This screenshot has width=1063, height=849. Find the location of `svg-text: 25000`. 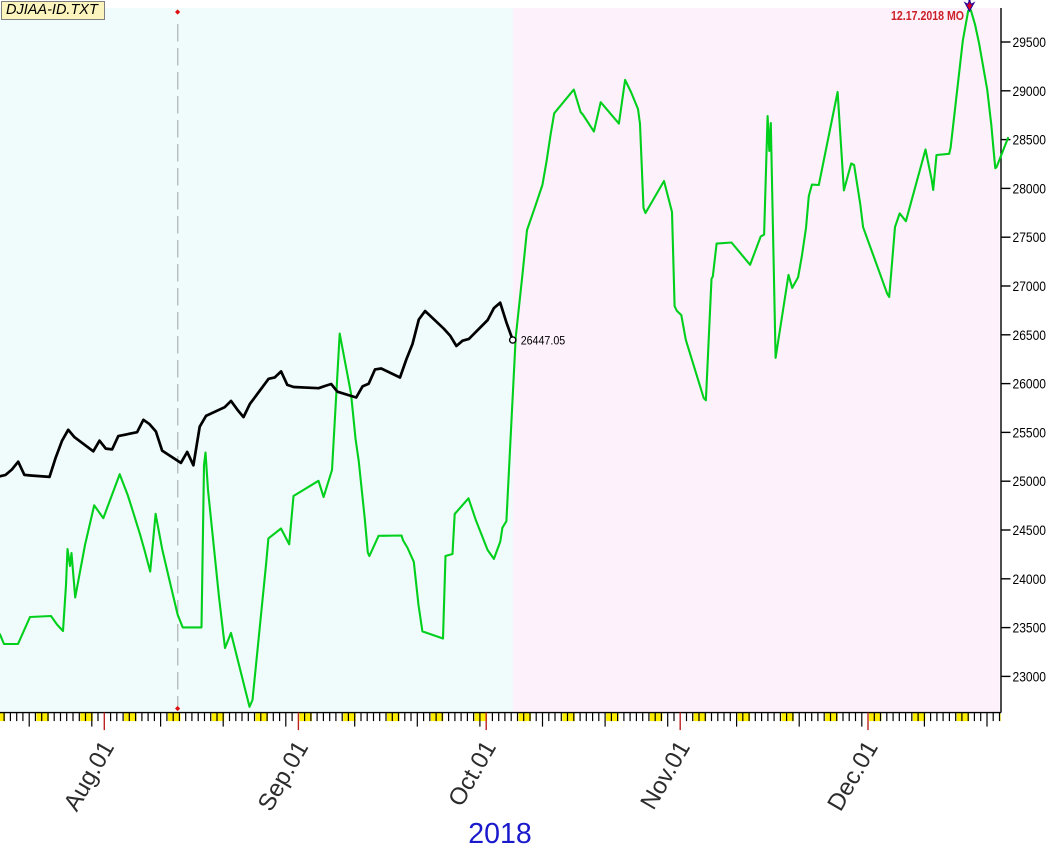

svg-text: 25000 is located at coordinates (1030, 481).